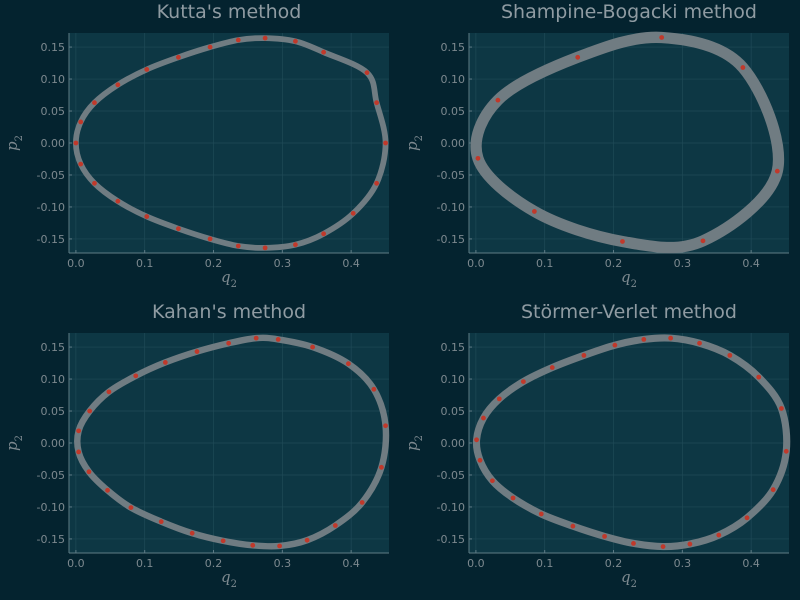 The width and height of the screenshot is (800, 600). What do you see at coordinates (53, 347) in the screenshot?
I see `y-tick-label: 0.15` at bounding box center [53, 347].